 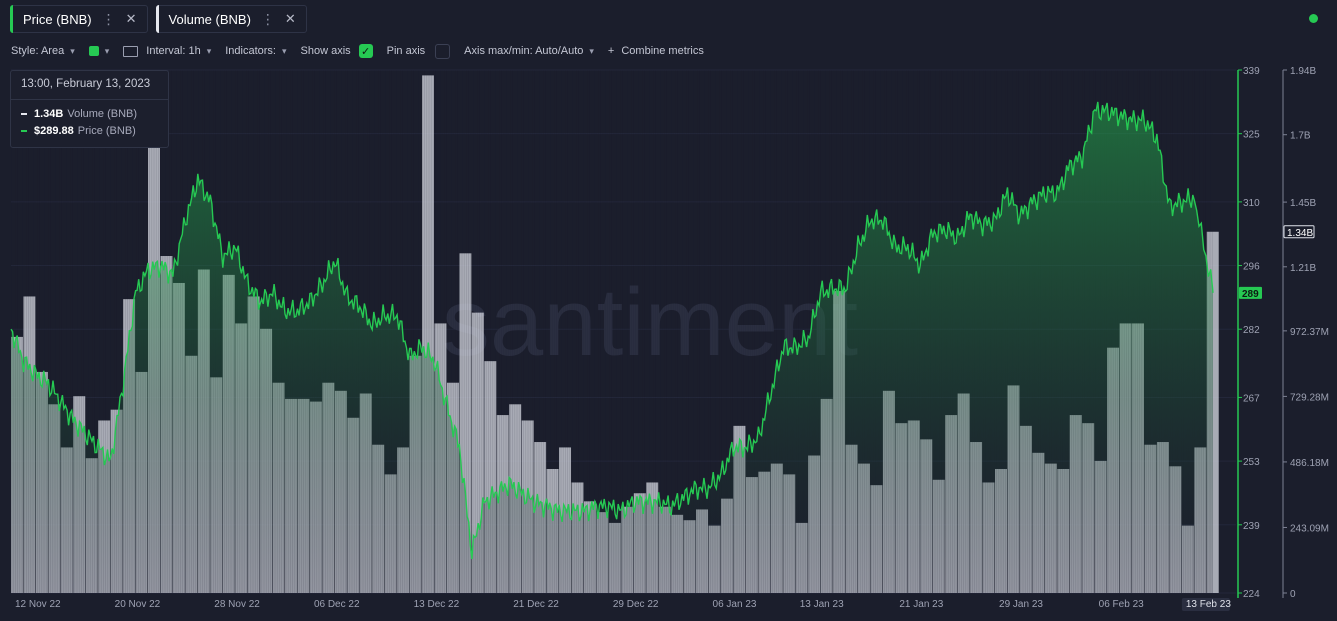 I want to click on checkbox-checked-icon: ✓, so click(x=365, y=51).